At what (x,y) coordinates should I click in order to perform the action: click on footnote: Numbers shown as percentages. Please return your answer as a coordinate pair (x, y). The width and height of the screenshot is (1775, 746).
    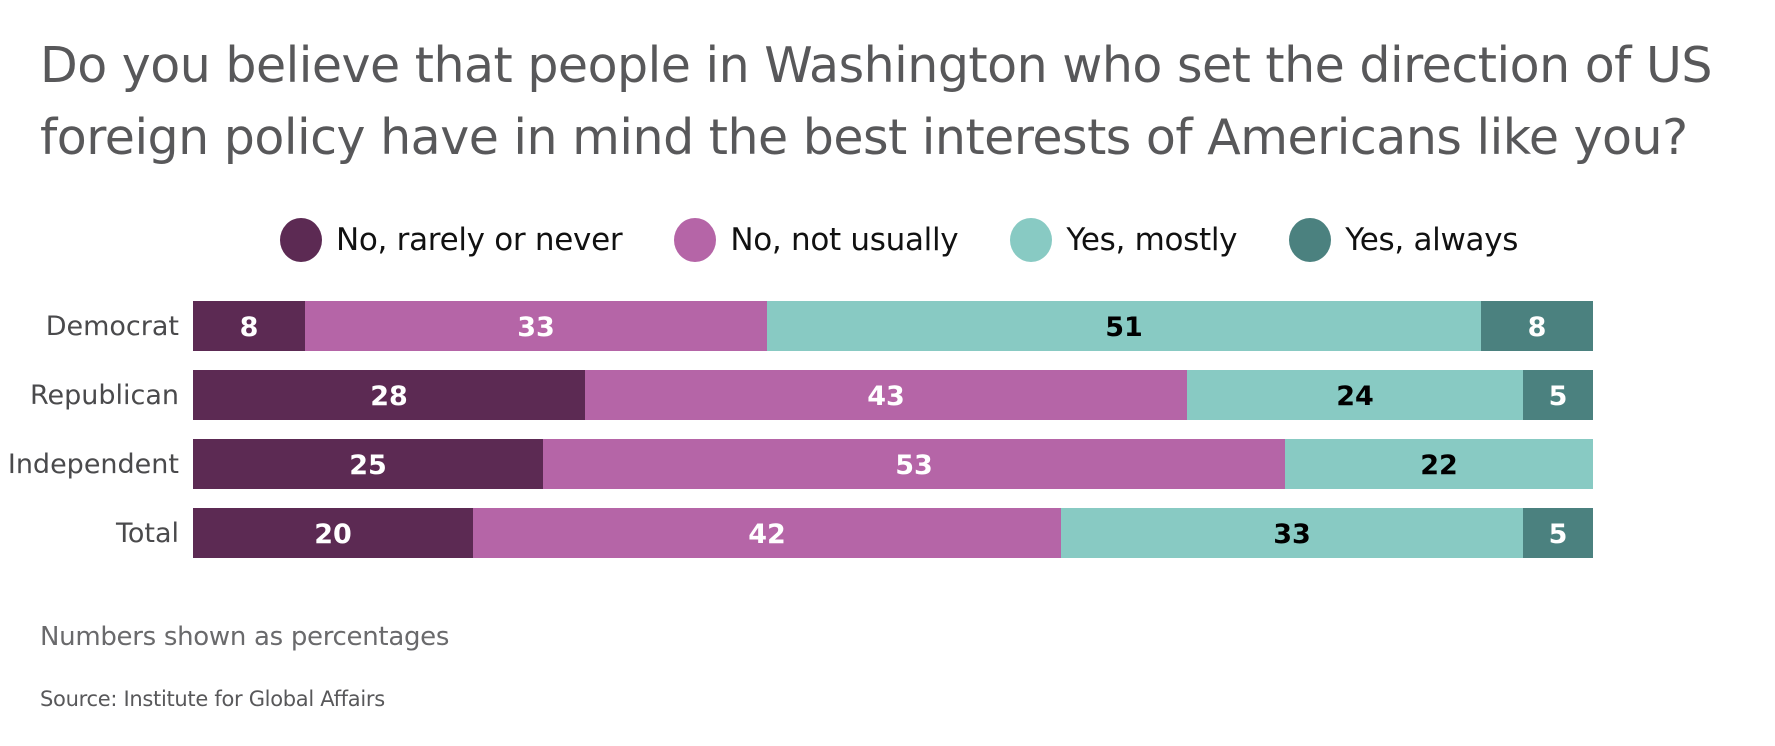
    Looking at the image, I should click on (245, 637).